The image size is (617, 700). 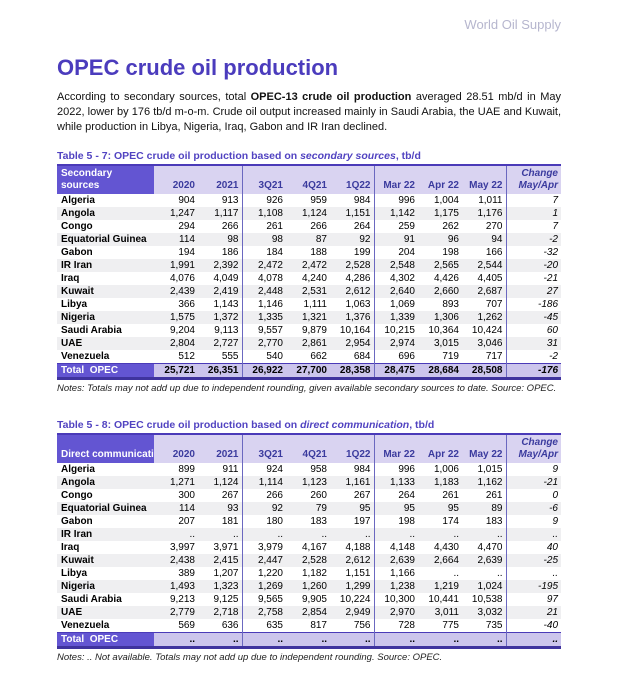 What do you see at coordinates (186, 356) in the screenshot?
I see `value-cell: 512` at bounding box center [186, 356].